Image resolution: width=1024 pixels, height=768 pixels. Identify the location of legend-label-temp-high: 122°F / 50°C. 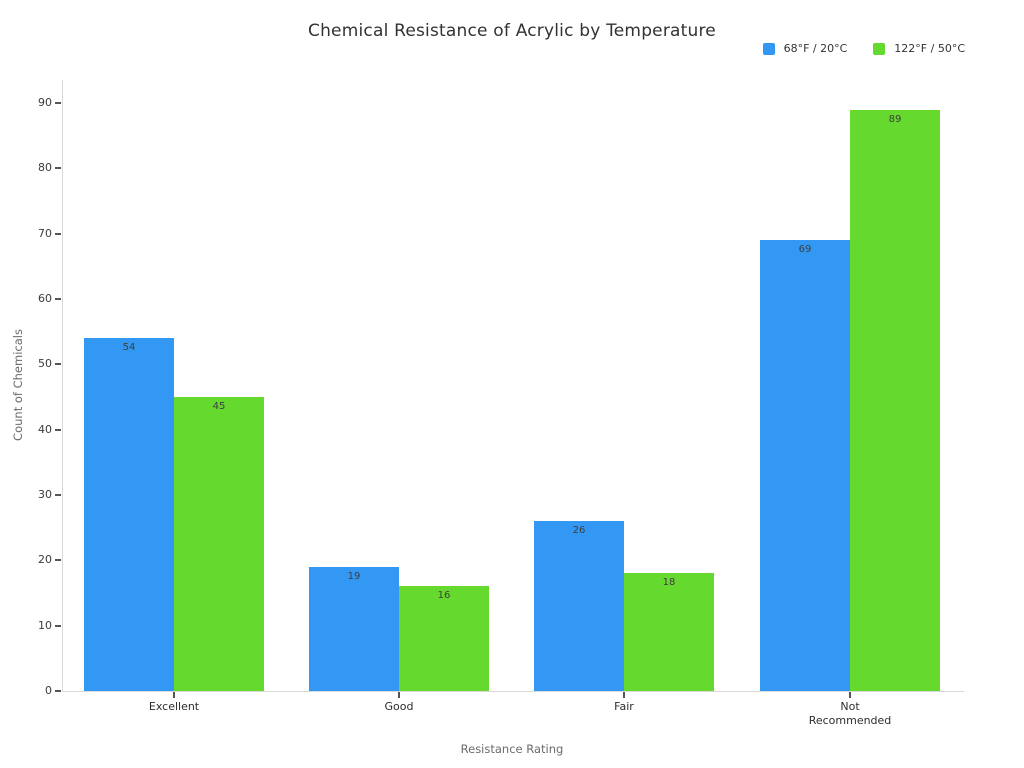
(929, 48).